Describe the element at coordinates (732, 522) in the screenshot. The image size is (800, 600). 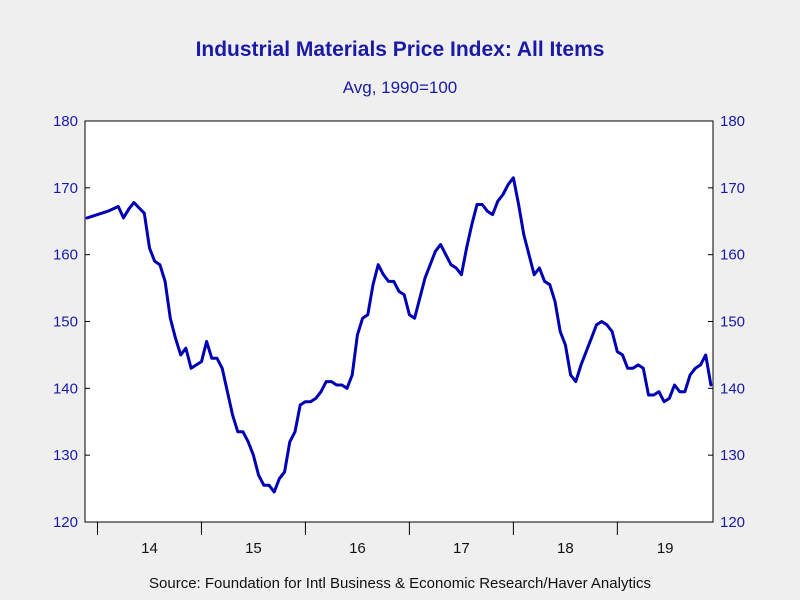
I see `y-tick-label-right: 120` at that location.